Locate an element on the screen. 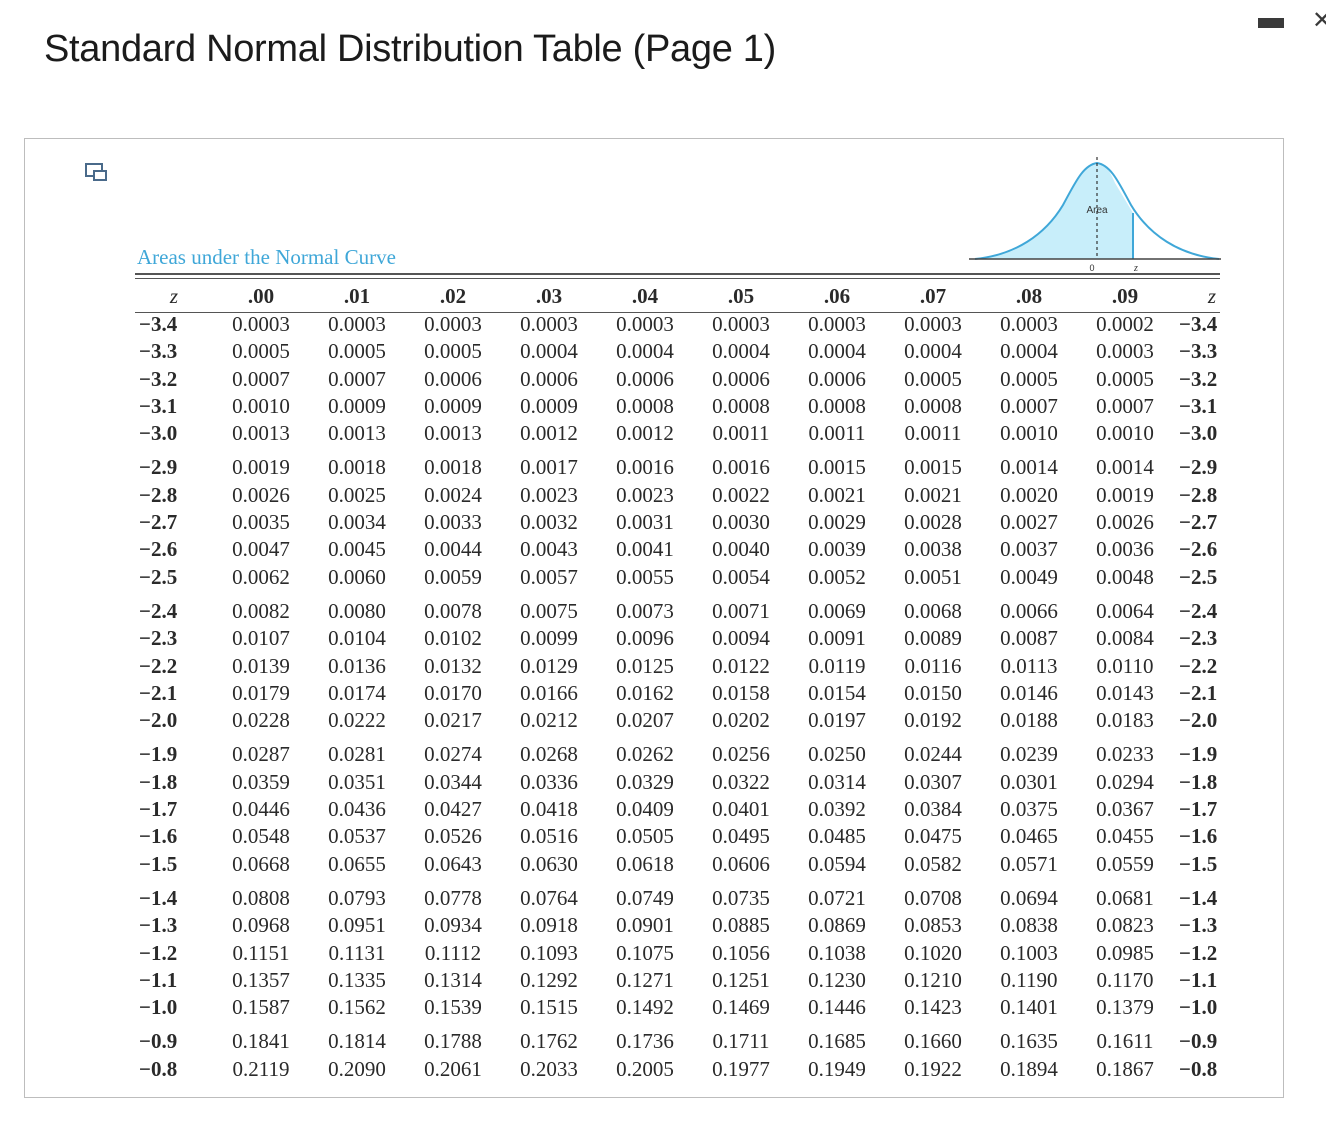  column-header: .02 is located at coordinates (453, 296).